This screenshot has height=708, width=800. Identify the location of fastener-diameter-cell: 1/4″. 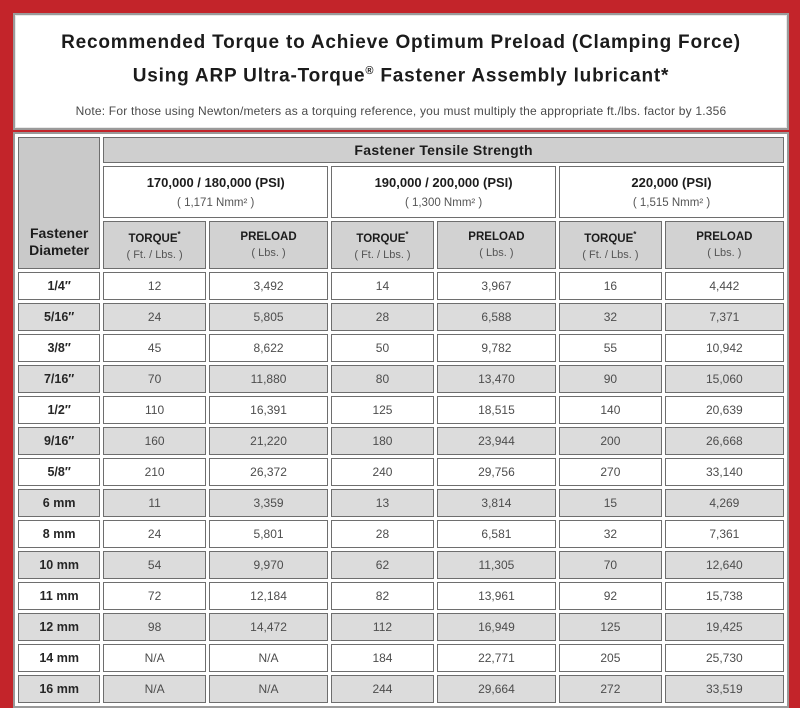
(59, 286).